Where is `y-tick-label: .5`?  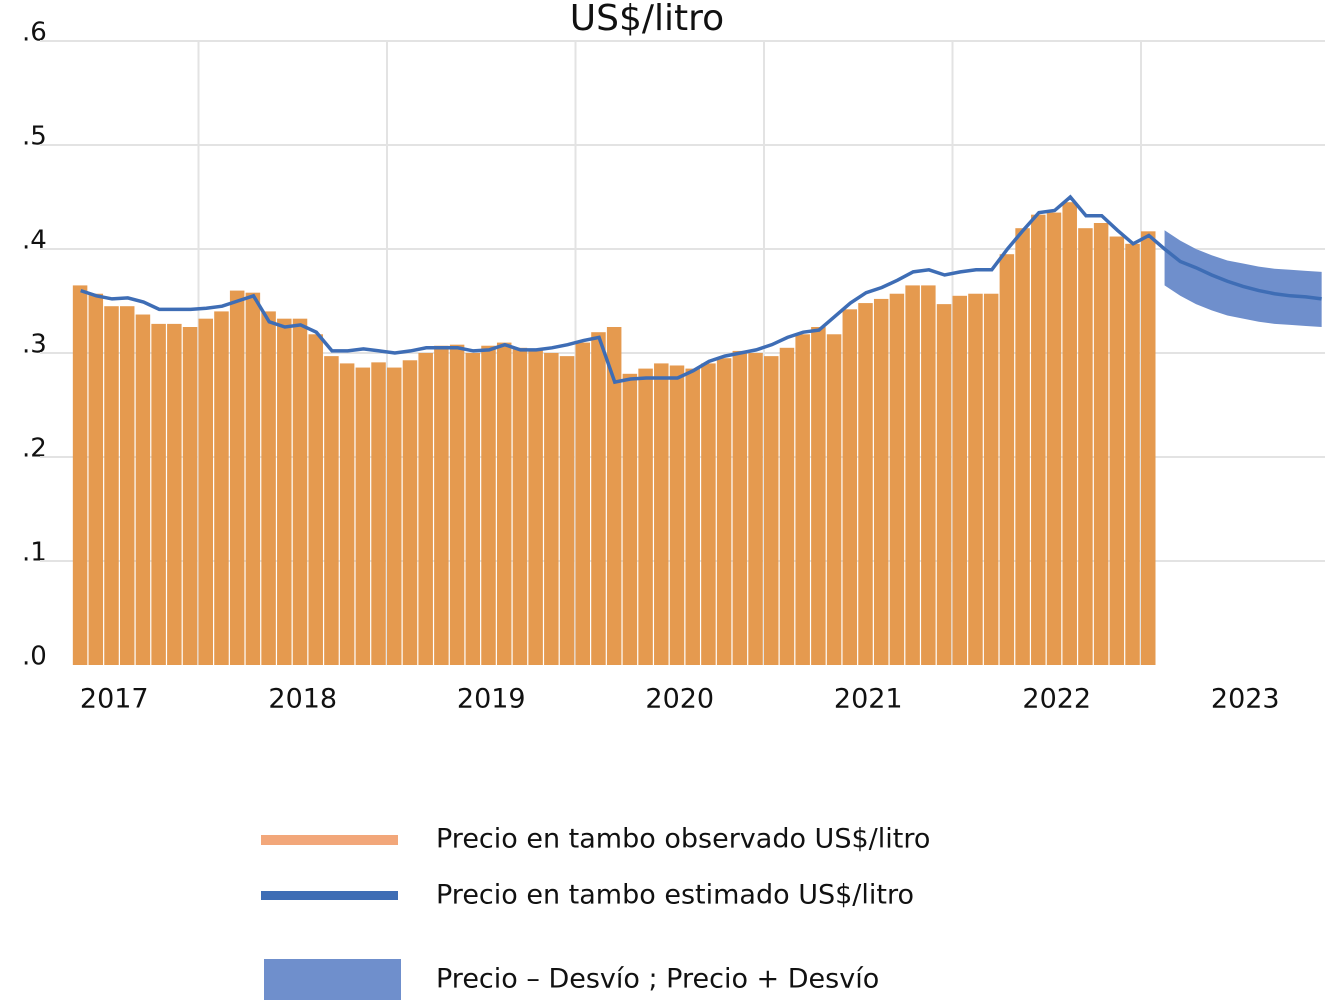
y-tick-label: .5 is located at coordinates (34, 137).